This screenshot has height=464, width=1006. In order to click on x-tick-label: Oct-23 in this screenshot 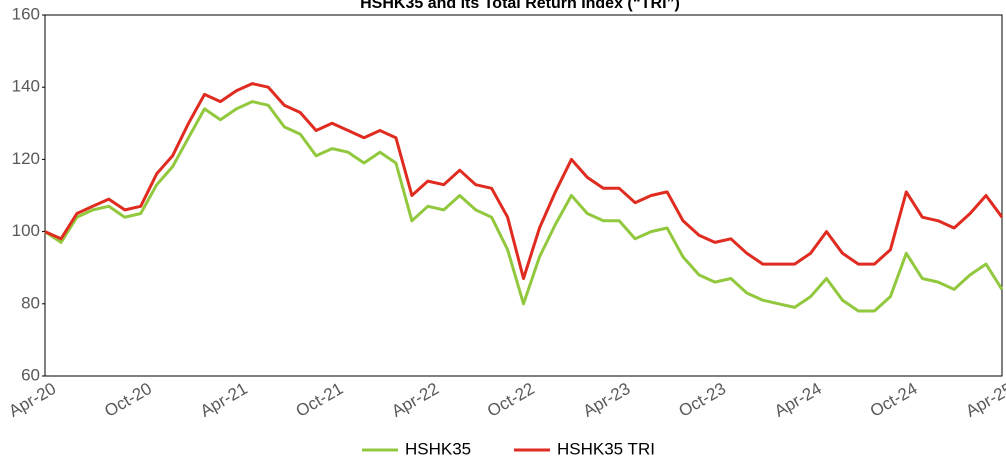, I will do `click(702, 400)`.